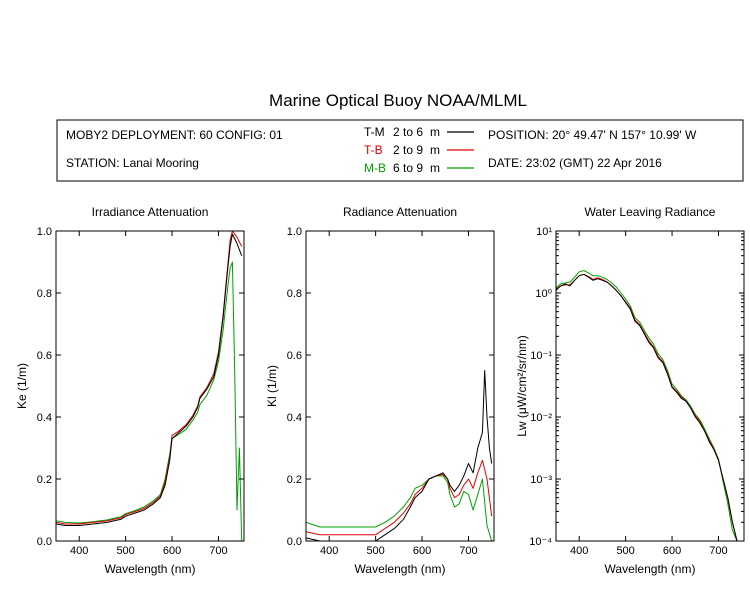 The width and height of the screenshot is (750, 600). What do you see at coordinates (400, 212) in the screenshot?
I see `panel-title: Radiance Attenuation` at bounding box center [400, 212].